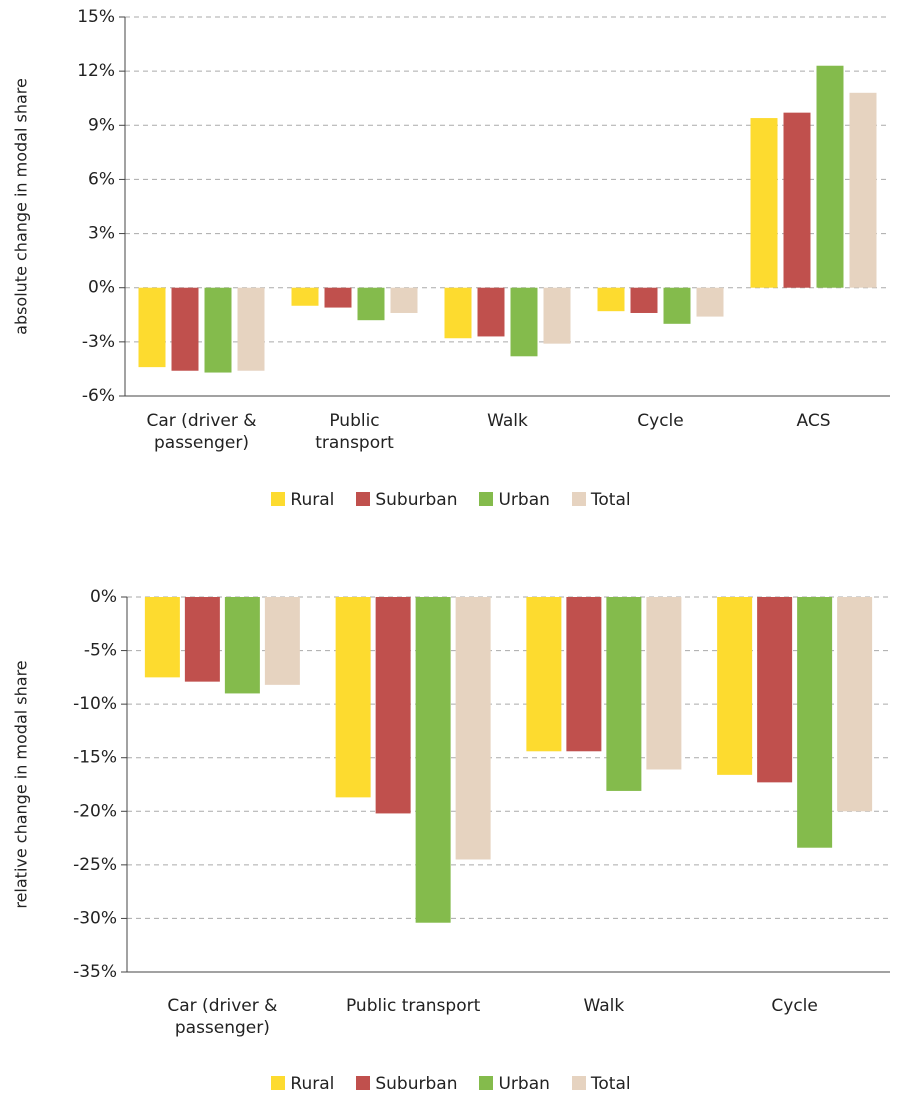 The image size is (902, 1099). What do you see at coordinates (101, 179) in the screenshot?
I see `y-tick-label: 6%` at bounding box center [101, 179].